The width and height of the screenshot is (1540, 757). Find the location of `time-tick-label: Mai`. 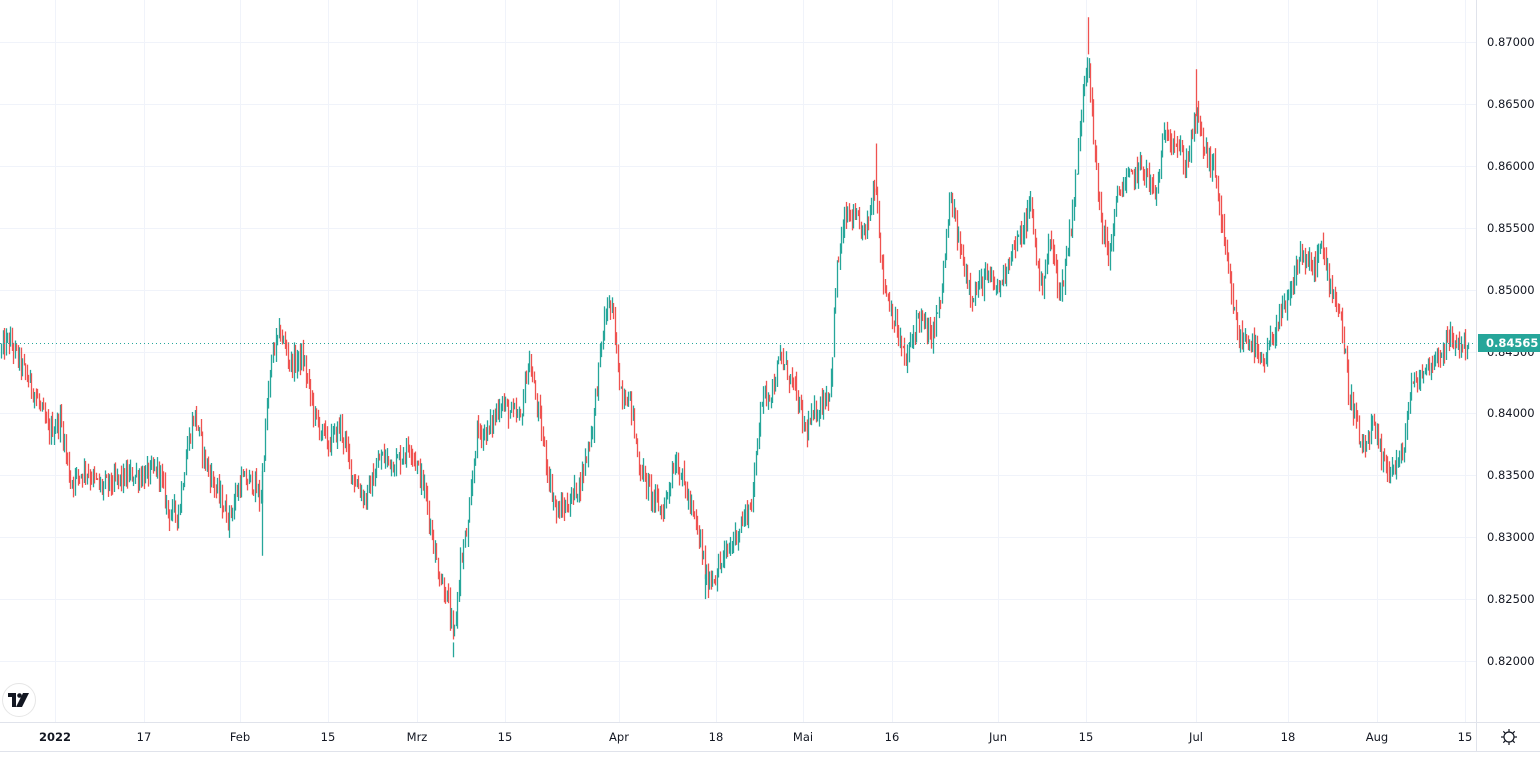

time-tick-label: Mai is located at coordinates (803, 737).